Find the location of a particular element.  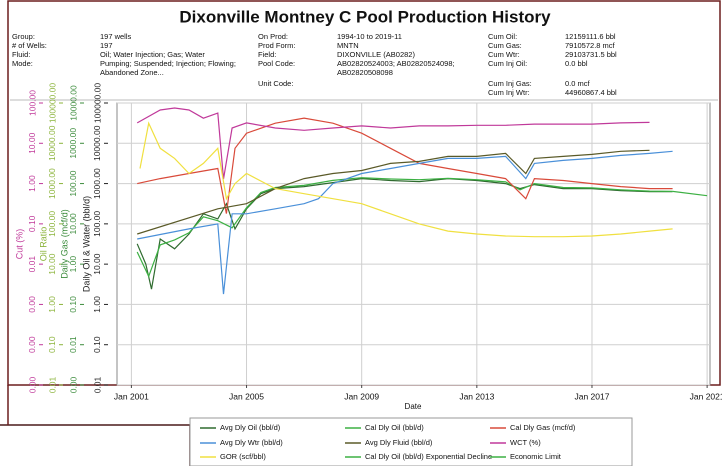

legend-label: WCT (%) is located at coordinates (525, 442).